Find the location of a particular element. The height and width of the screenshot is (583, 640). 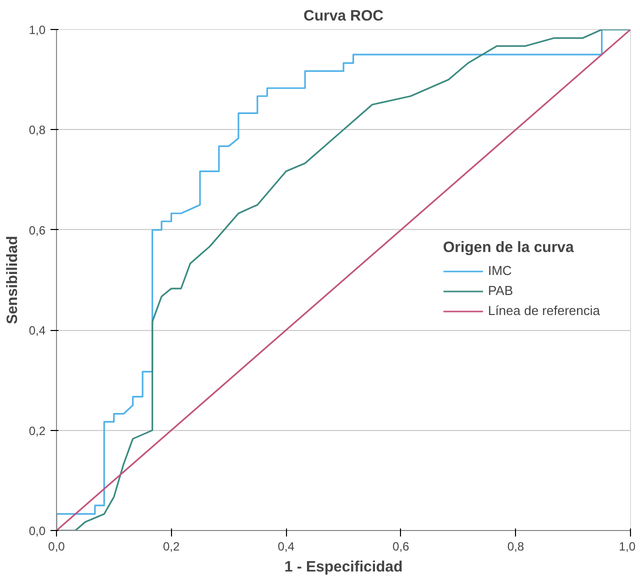

y-tick-label: 1,0 is located at coordinates (37, 30).